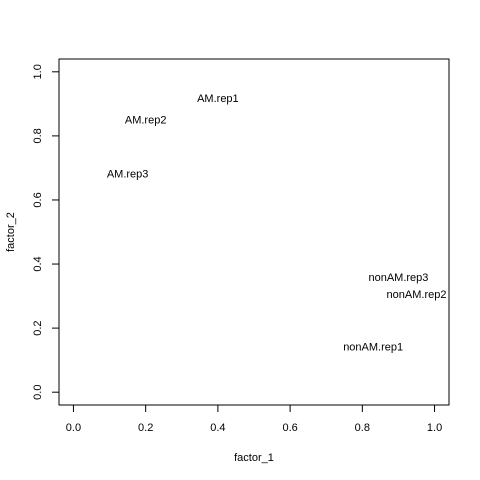 The height and width of the screenshot is (480, 480). What do you see at coordinates (254, 458) in the screenshot?
I see `x-axis-title: factor_1` at bounding box center [254, 458].